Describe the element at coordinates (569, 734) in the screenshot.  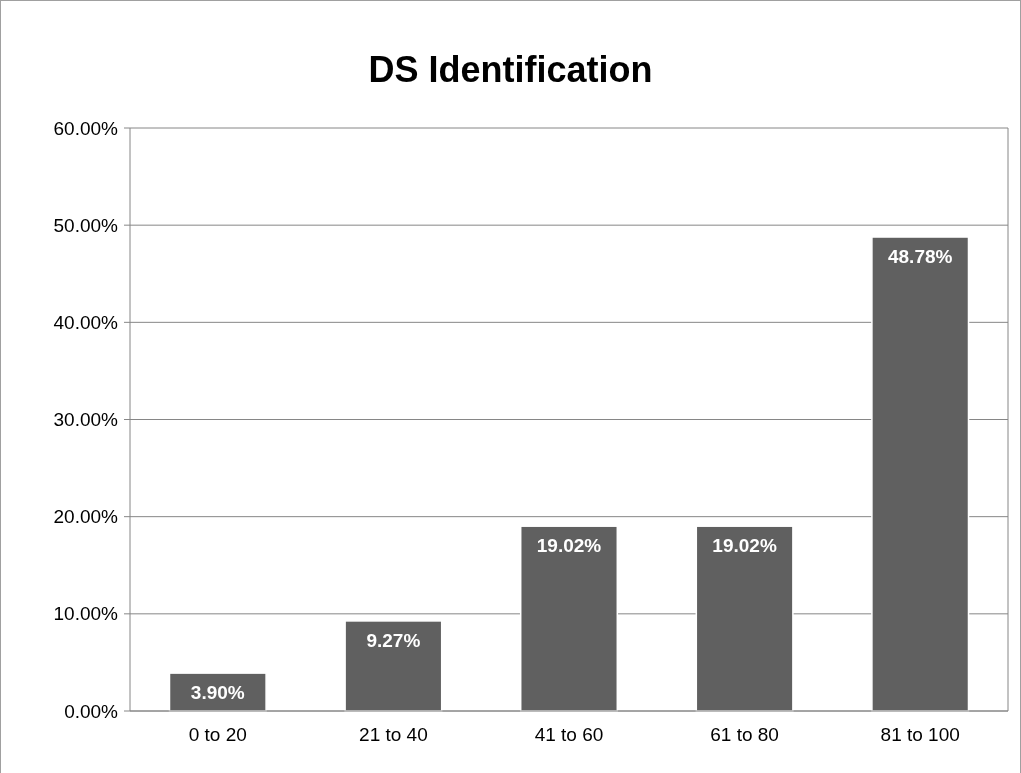
I see `x-tick-label: 41 to 60` at that location.